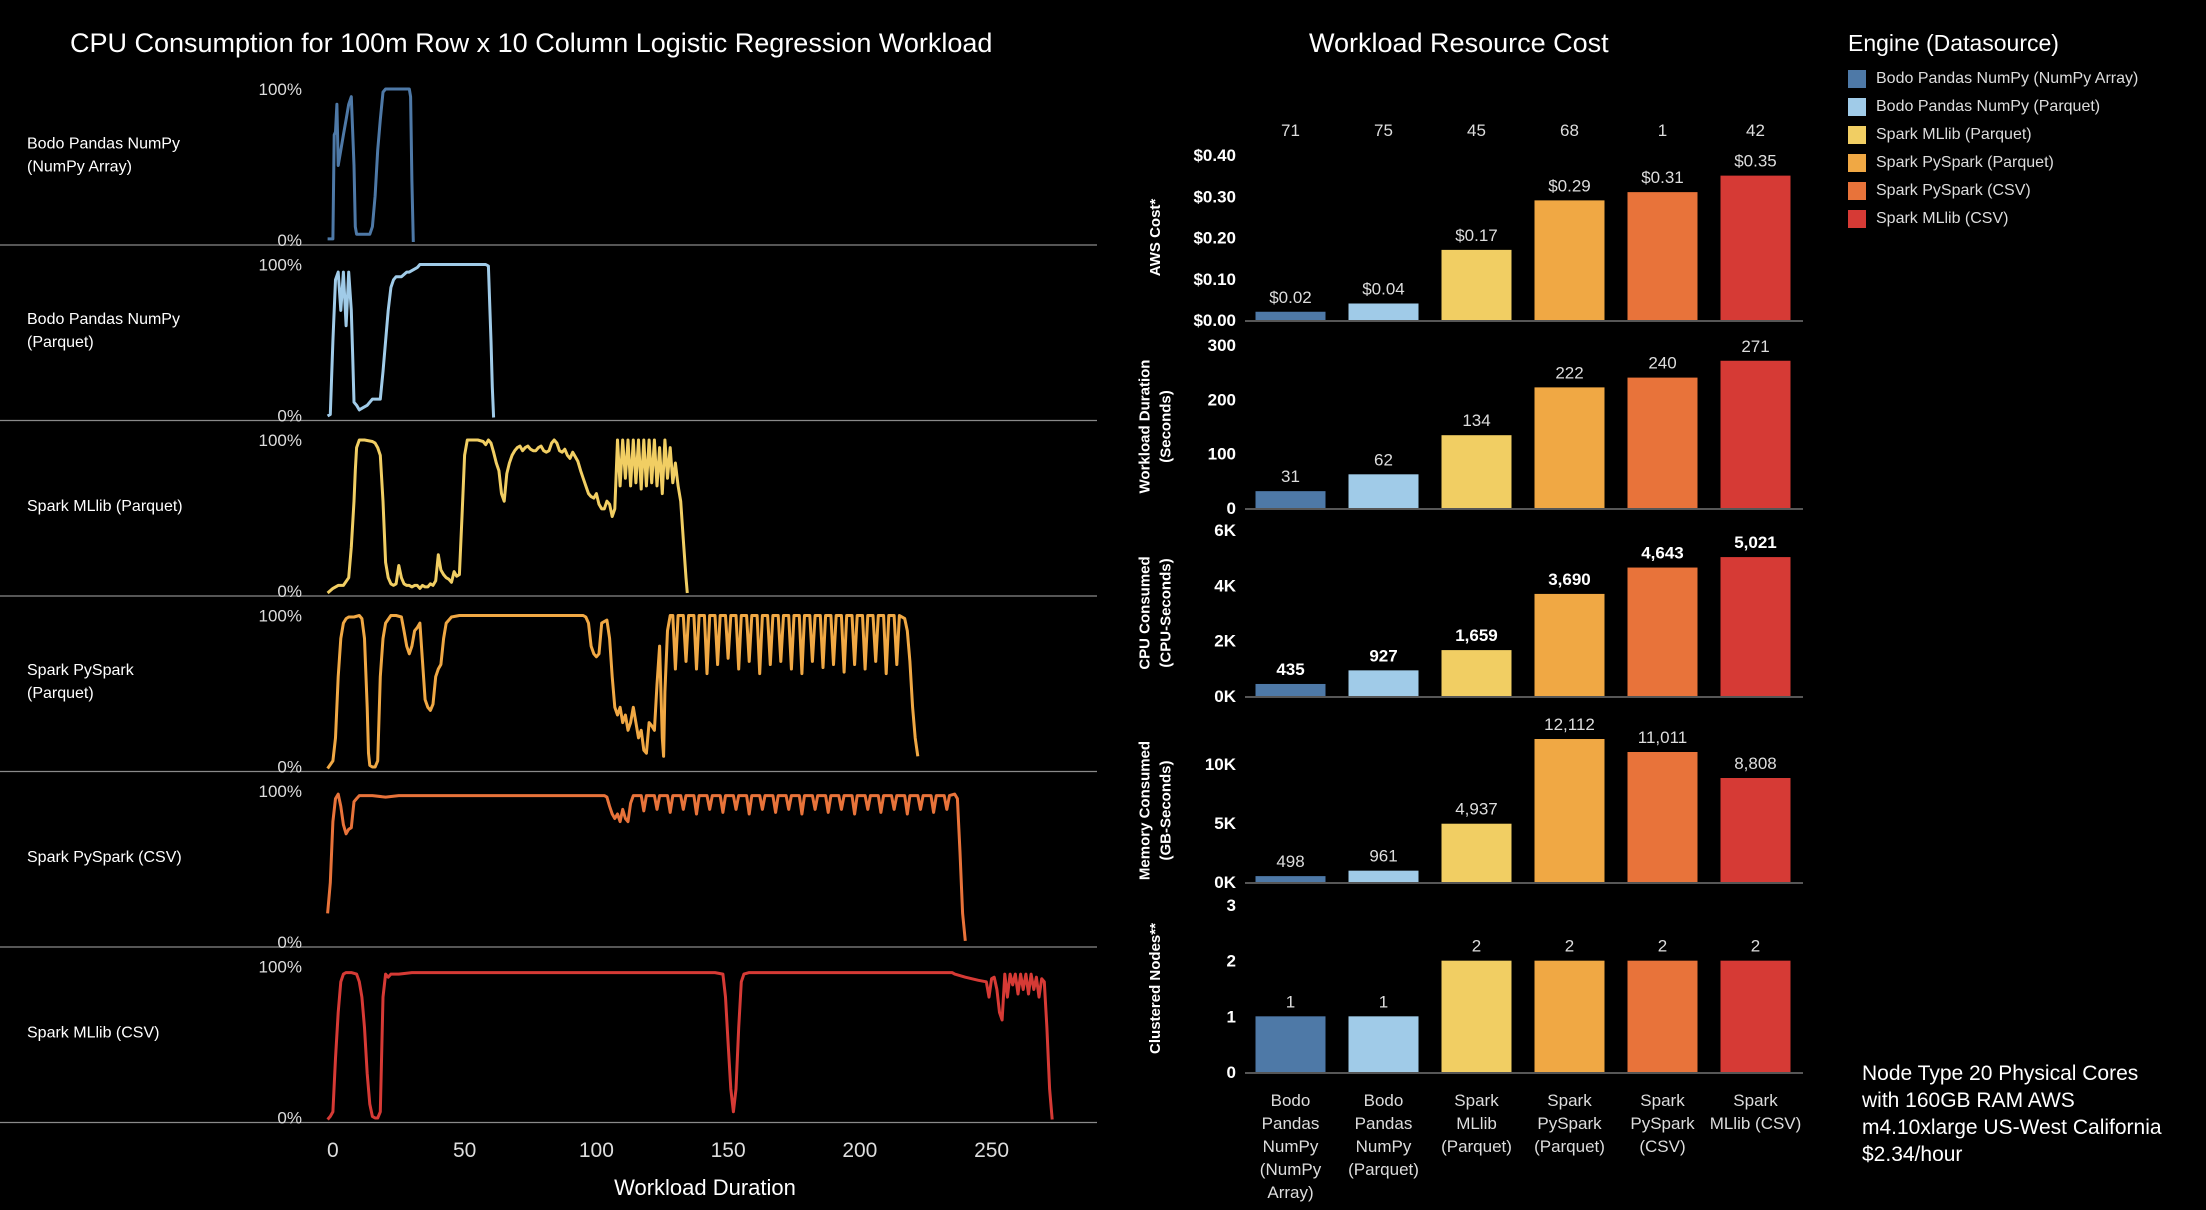  Describe the element at coordinates (1993, 107) in the screenshot. I see `legend-item: Bodo Pandas NumPy (Parquet)` at that location.